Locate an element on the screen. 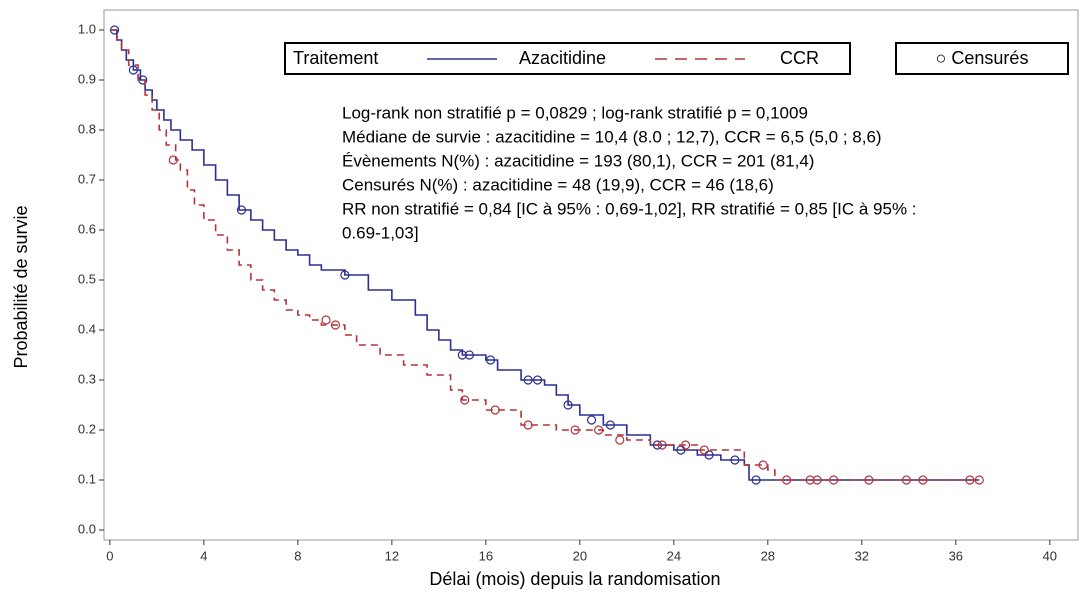  x-axis-label: Délai (mois) depuis la randomisation is located at coordinates (574, 579).